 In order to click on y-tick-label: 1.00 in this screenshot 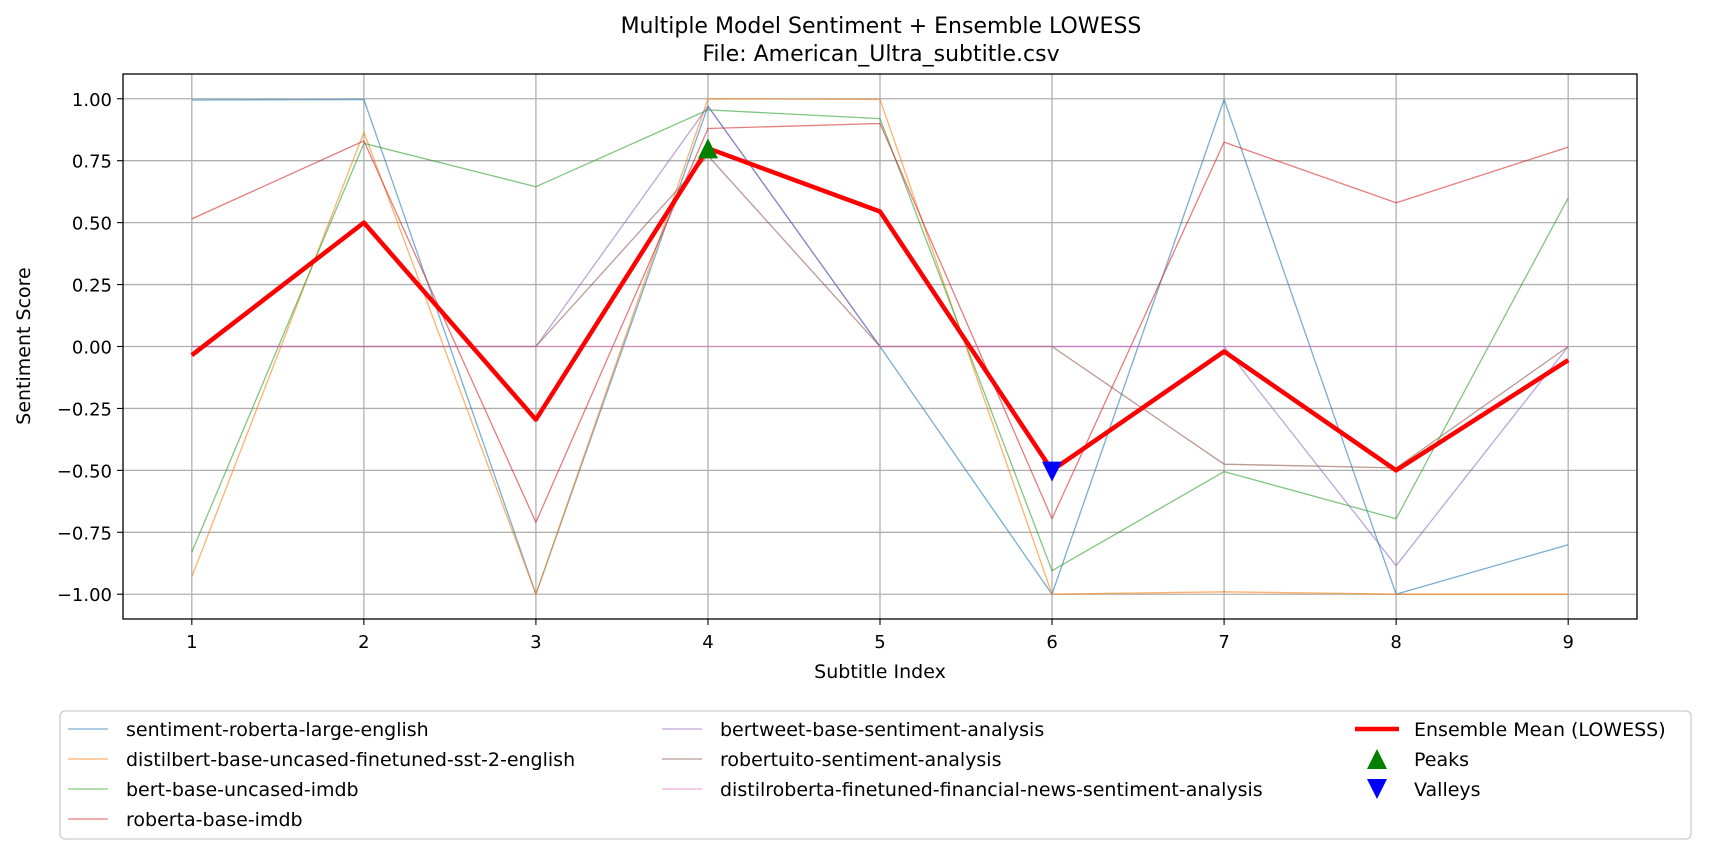, I will do `click(92, 100)`.